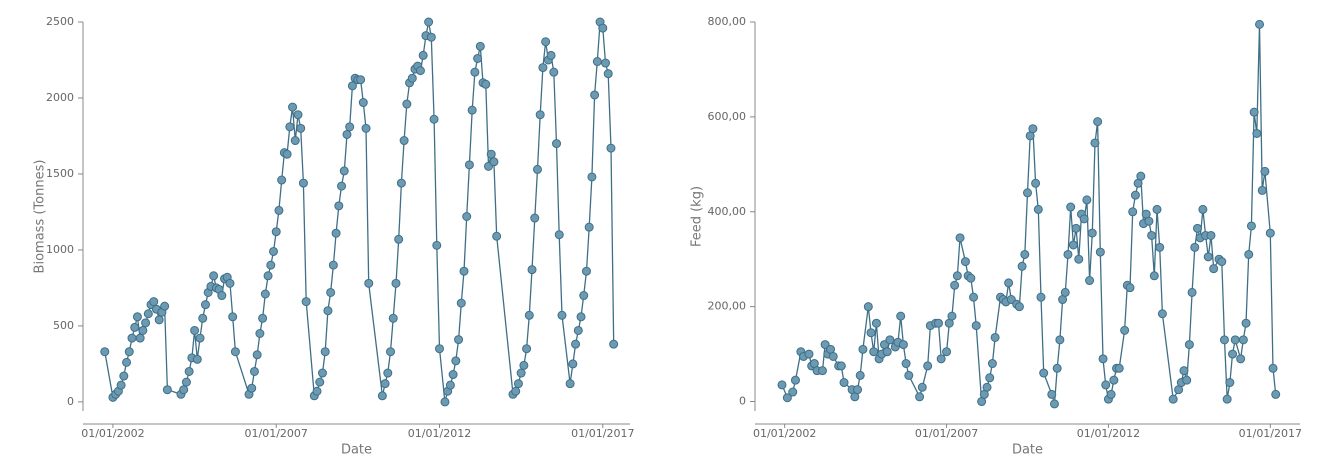 Image resolution: width=1329 pixels, height=460 pixels. Describe the element at coordinates (727, 306) in the screenshot. I see `y-tick-label: 200,00` at that location.